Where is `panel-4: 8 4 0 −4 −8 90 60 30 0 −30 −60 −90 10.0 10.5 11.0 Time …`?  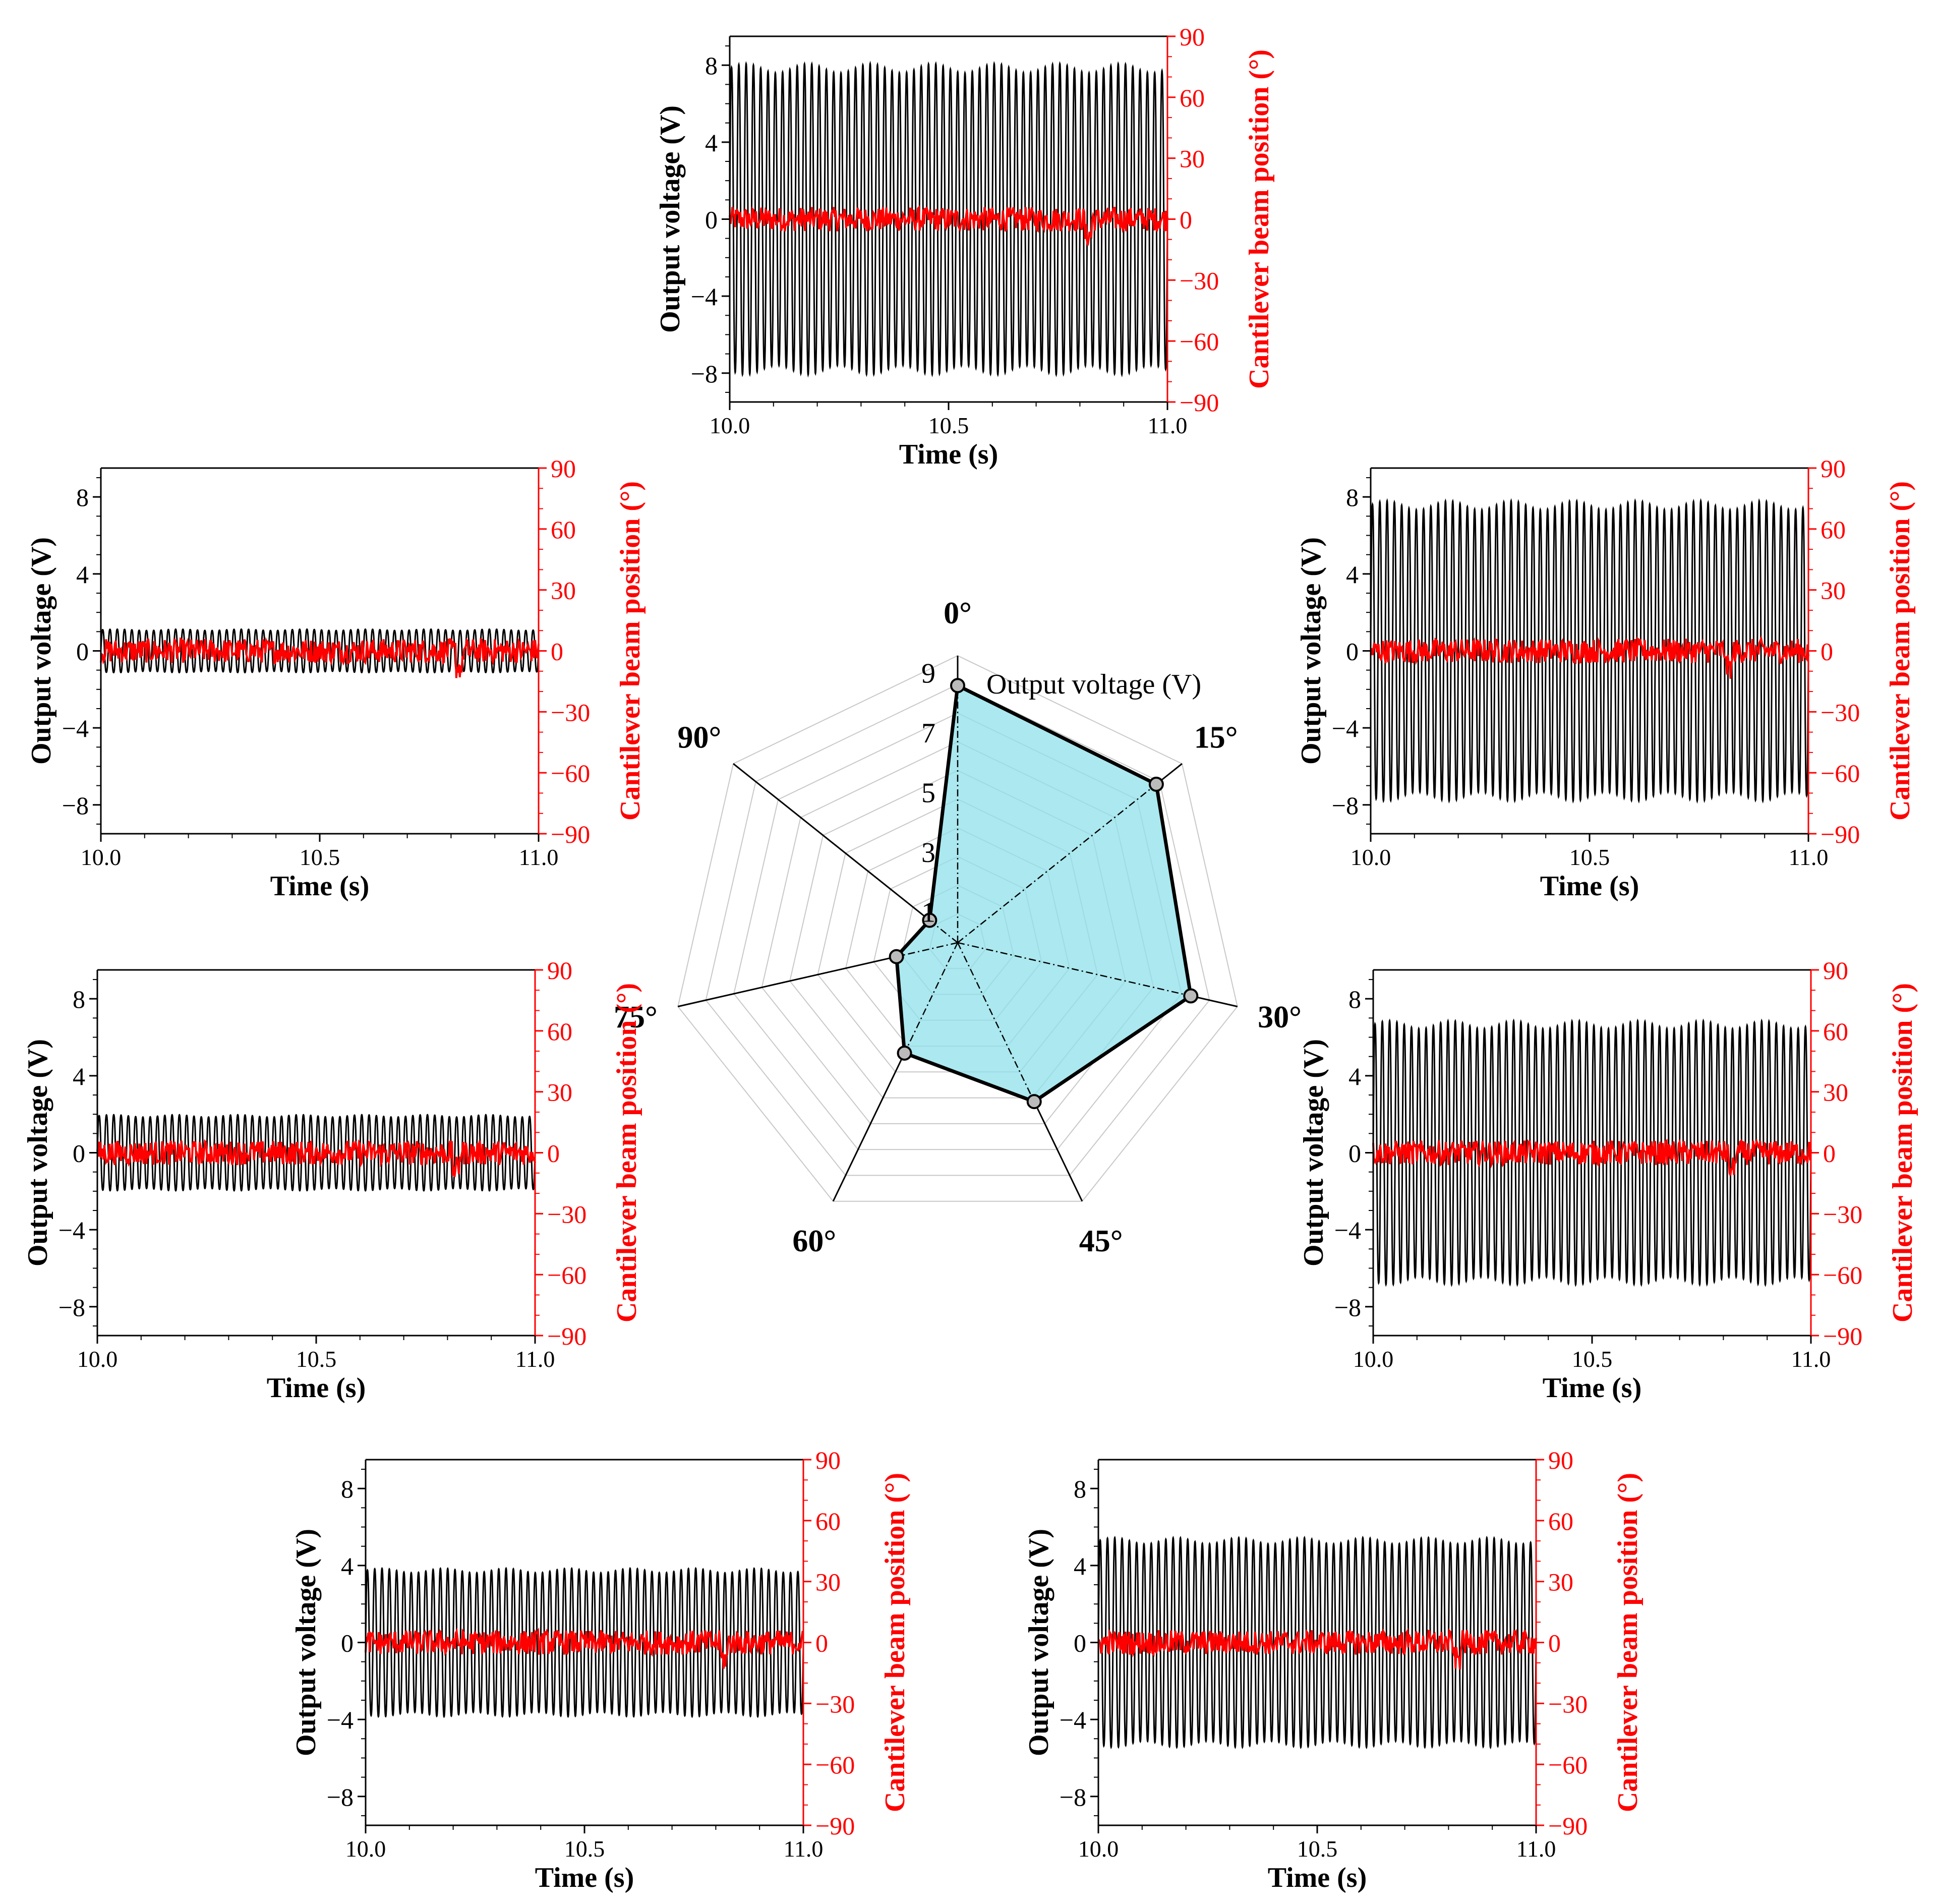
panel-4: 8 4 0 −4 −8 90 60 30 0 −30 −60 −90 10.0 10.5 11.0 Time … is located at coordinates (332, 1180).